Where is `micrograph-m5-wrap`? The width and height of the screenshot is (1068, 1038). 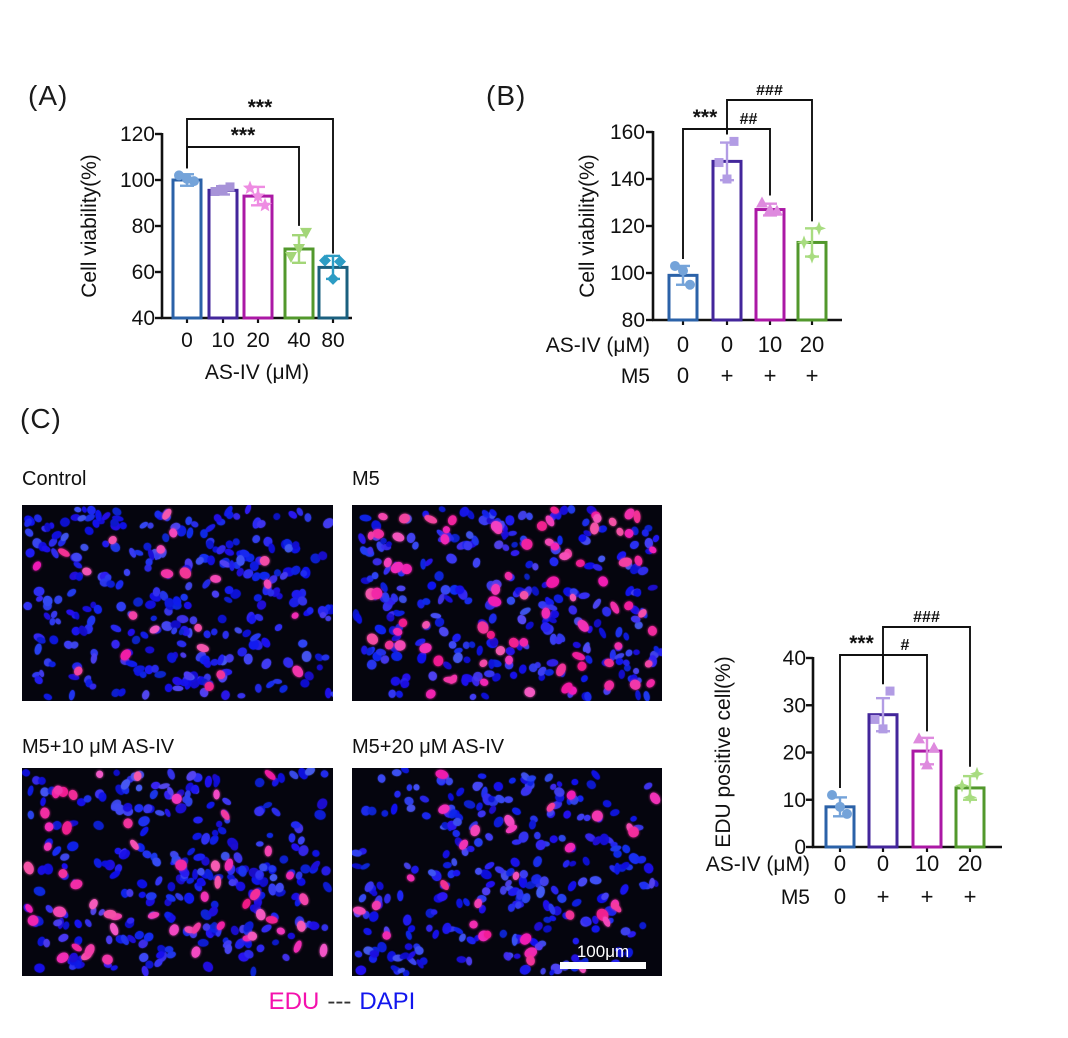
micrograph-m5-wrap is located at coordinates (507, 603).